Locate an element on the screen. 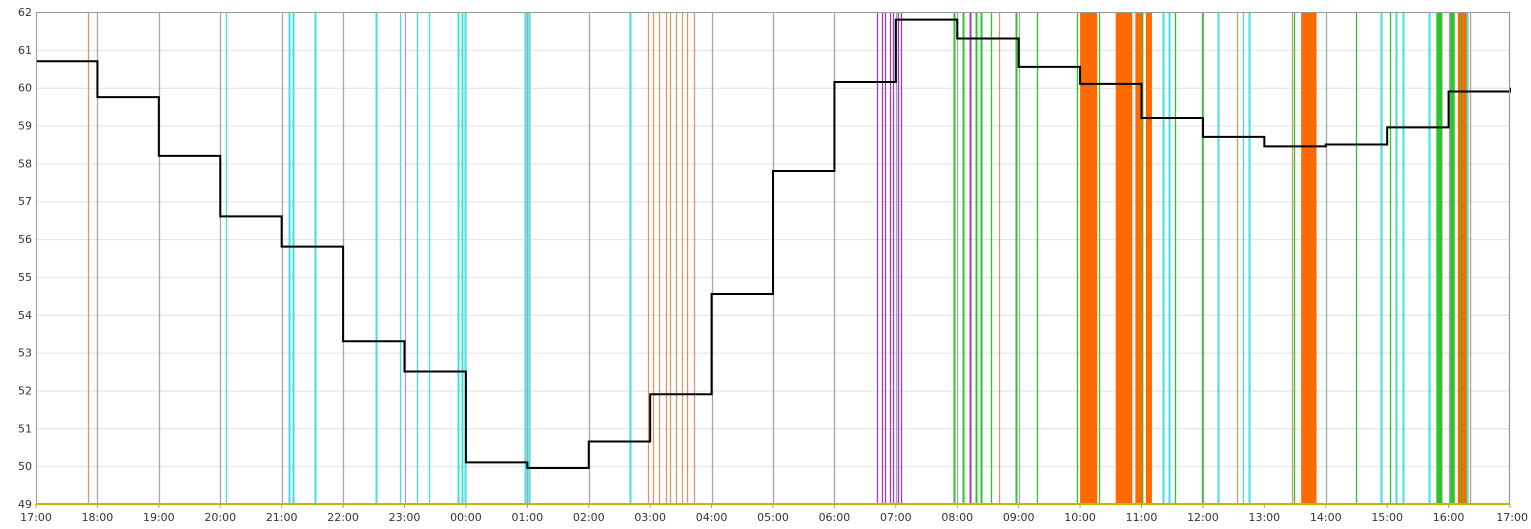 The width and height of the screenshot is (1531, 529). x-tick-label-9: 02:00 is located at coordinates (589, 517).